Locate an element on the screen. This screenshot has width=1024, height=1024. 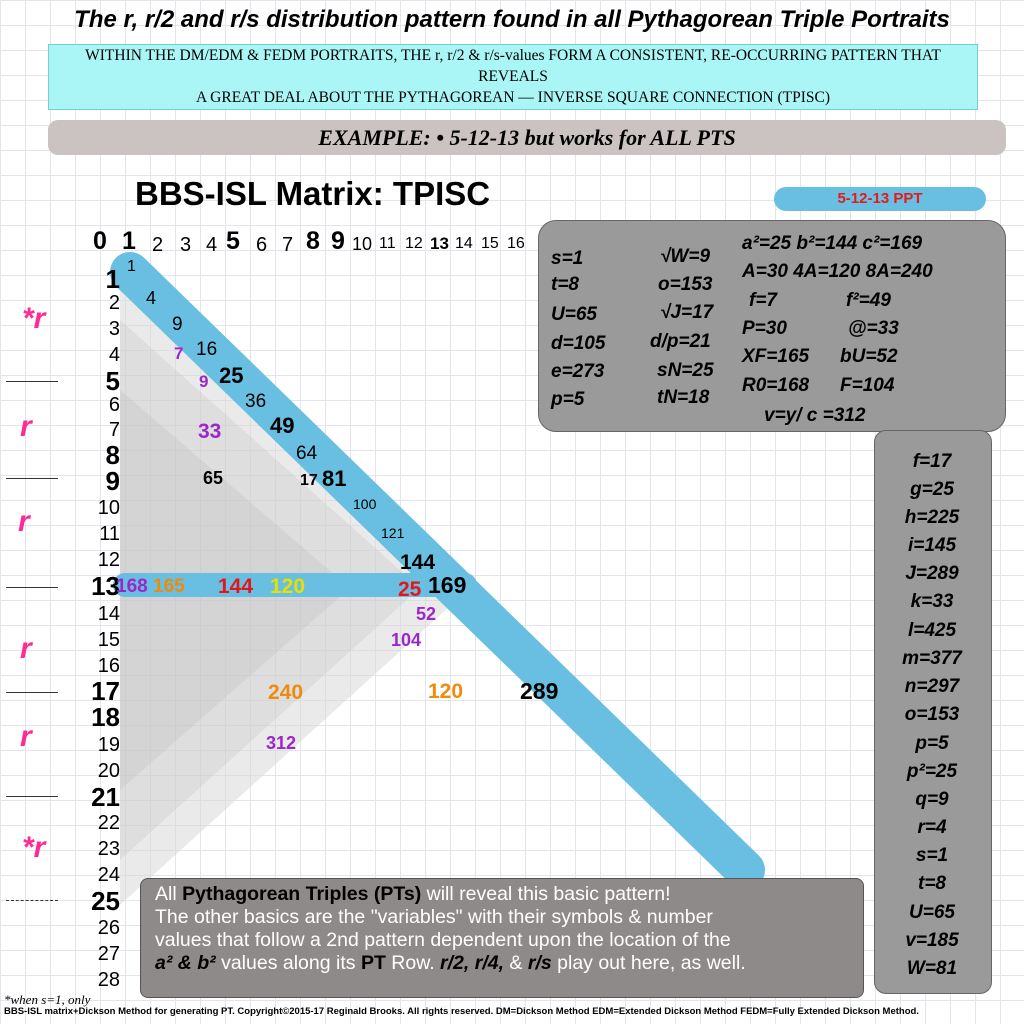
var-entry: a²=25 b²=144 c²=169 is located at coordinates (832, 243).